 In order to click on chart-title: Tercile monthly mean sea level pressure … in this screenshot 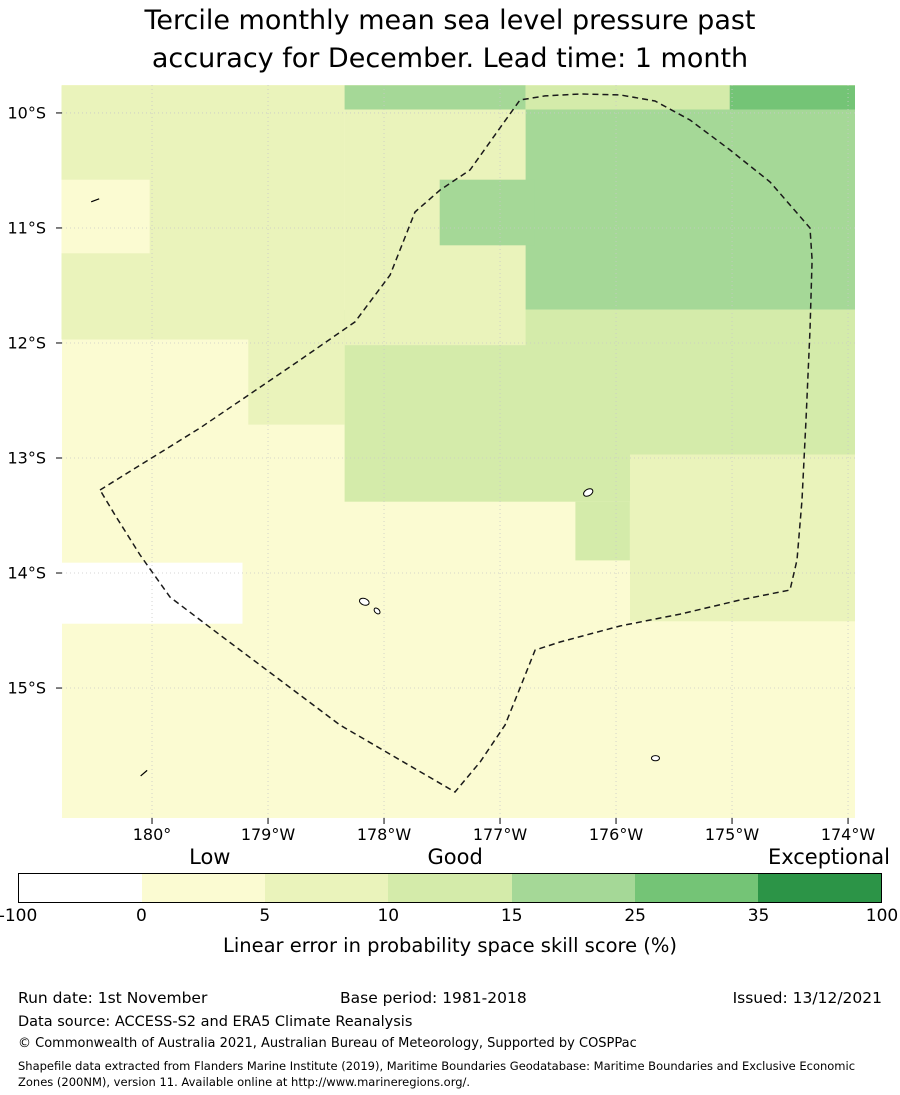, I will do `click(450, 40)`.